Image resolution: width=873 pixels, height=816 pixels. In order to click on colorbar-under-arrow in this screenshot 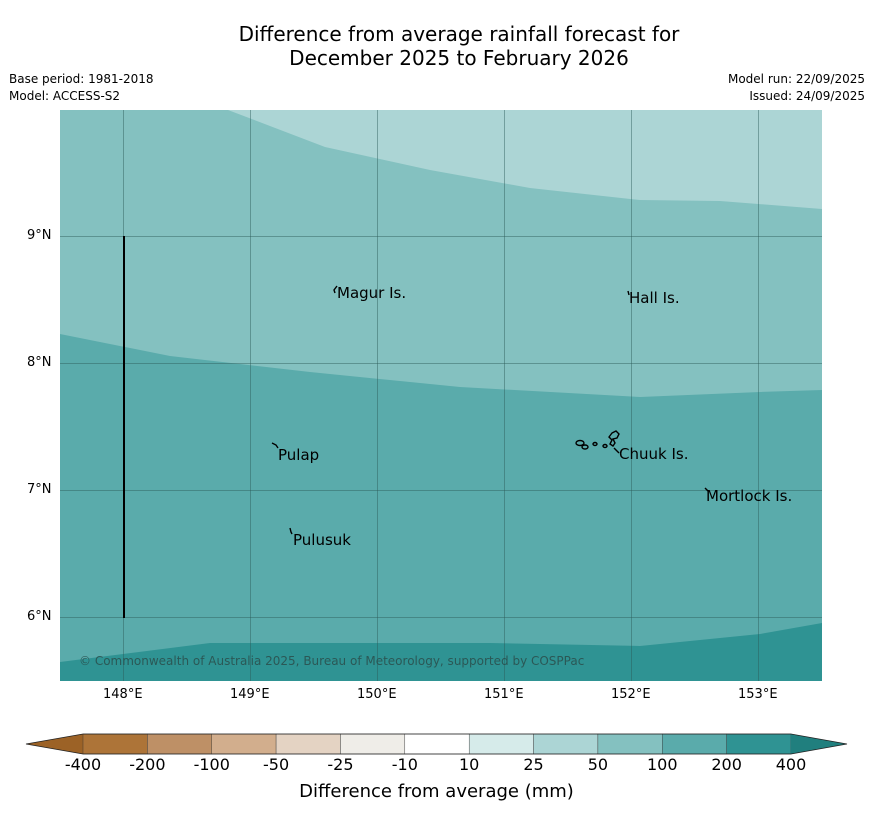, I will do `click(54, 744)`.